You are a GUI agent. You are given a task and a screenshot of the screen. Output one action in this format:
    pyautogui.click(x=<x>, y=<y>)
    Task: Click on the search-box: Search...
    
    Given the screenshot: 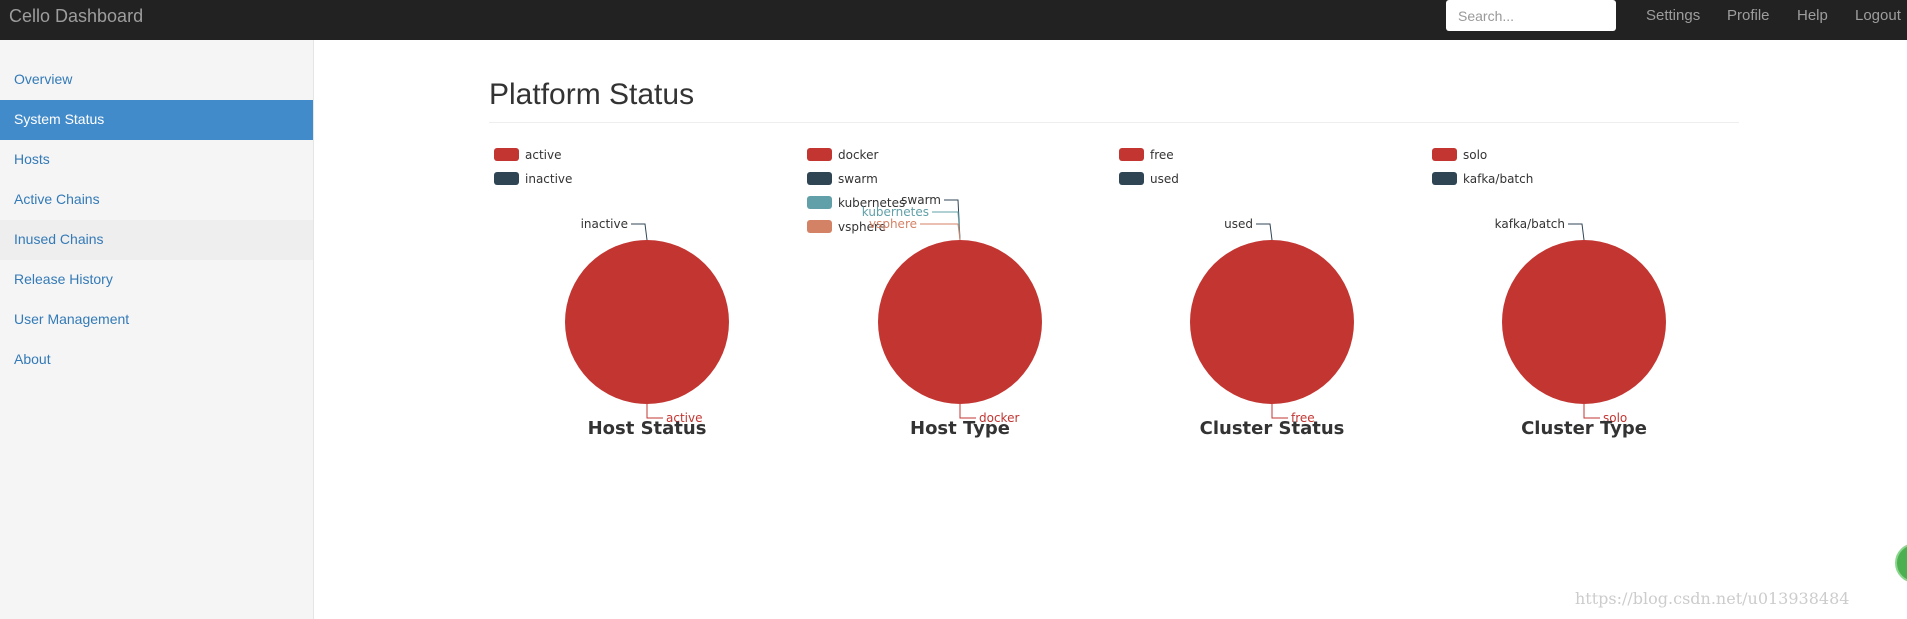 What is the action you would take?
    pyautogui.click(x=1531, y=15)
    